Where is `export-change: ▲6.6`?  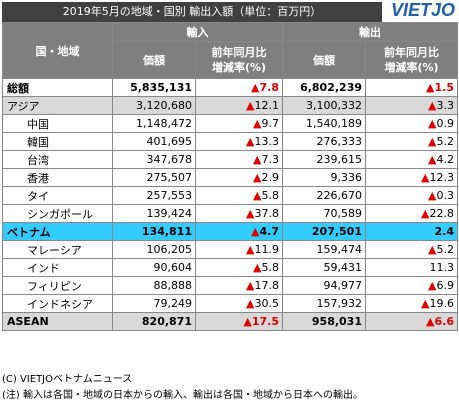
export-change: ▲6.6 is located at coordinates (411, 321).